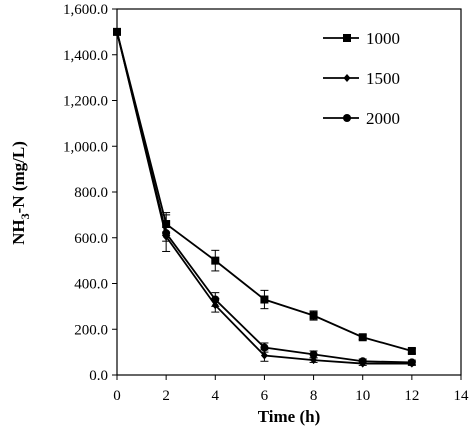  What do you see at coordinates (362, 396) in the screenshot?
I see `x-tick-label: 10` at bounding box center [362, 396].